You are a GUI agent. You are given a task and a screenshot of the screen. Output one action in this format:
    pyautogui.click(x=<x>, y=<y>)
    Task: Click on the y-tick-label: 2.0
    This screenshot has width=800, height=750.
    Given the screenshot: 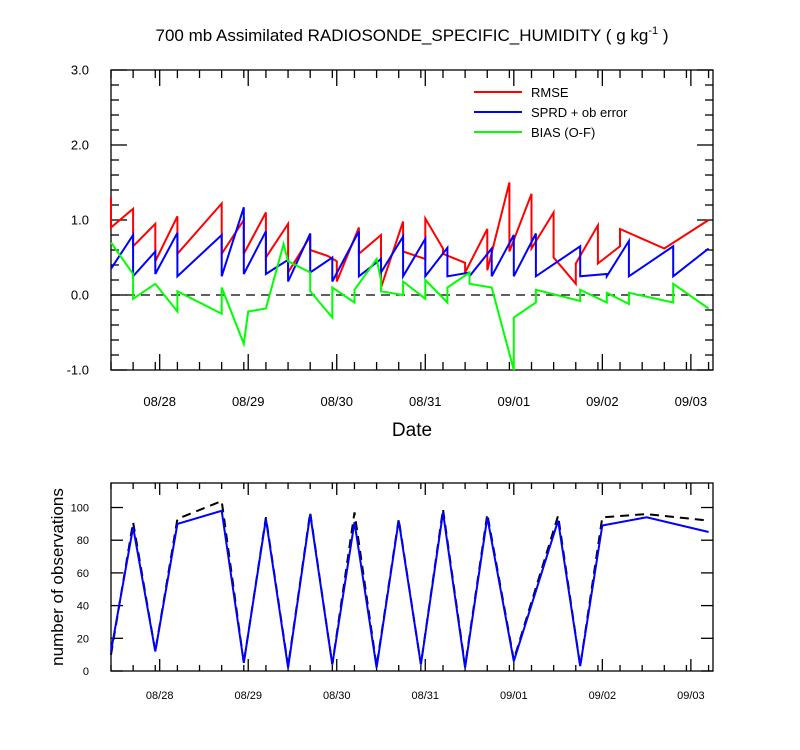 What is the action you would take?
    pyautogui.click(x=80, y=145)
    